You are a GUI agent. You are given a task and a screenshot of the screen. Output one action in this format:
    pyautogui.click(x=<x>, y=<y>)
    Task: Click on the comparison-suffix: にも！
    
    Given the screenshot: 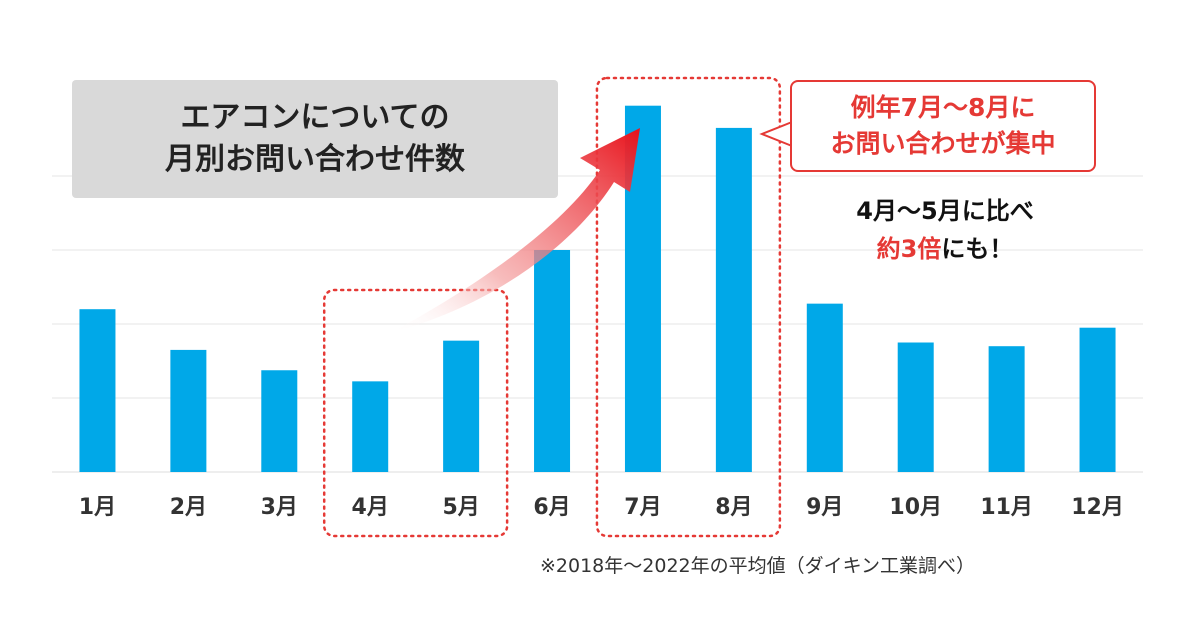 What is the action you would take?
    pyautogui.click(x=977, y=249)
    